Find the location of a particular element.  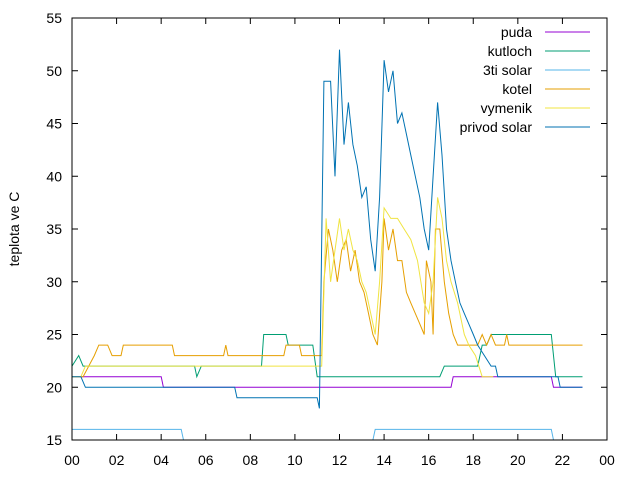

y-tick-label: 25 is located at coordinates (54, 335).